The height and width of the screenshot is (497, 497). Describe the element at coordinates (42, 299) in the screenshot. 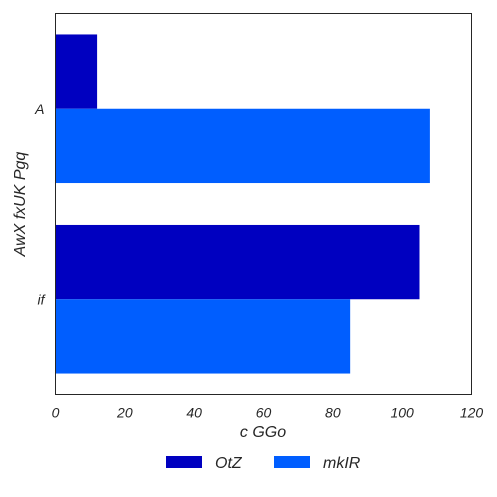

I see `y-tick-label: if` at that location.